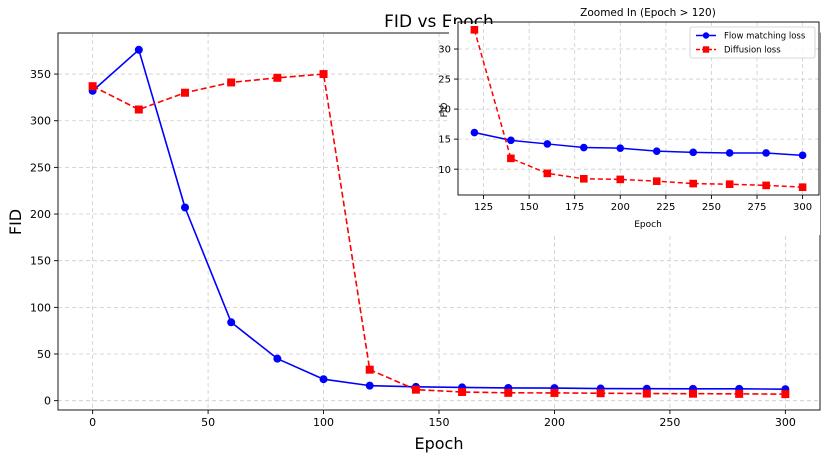 The height and width of the screenshot is (464, 830). I want to click on inset-x-axis-label: Epoch, so click(648, 225).